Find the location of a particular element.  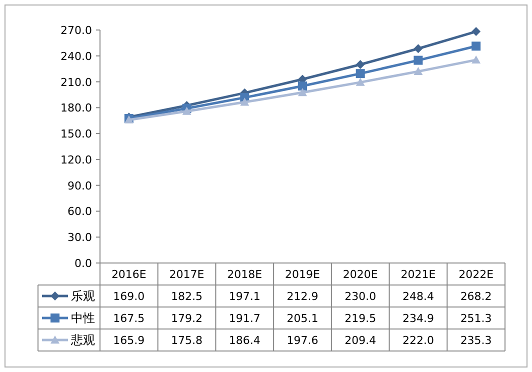

data-label: 197.1 is located at coordinates (244, 296).